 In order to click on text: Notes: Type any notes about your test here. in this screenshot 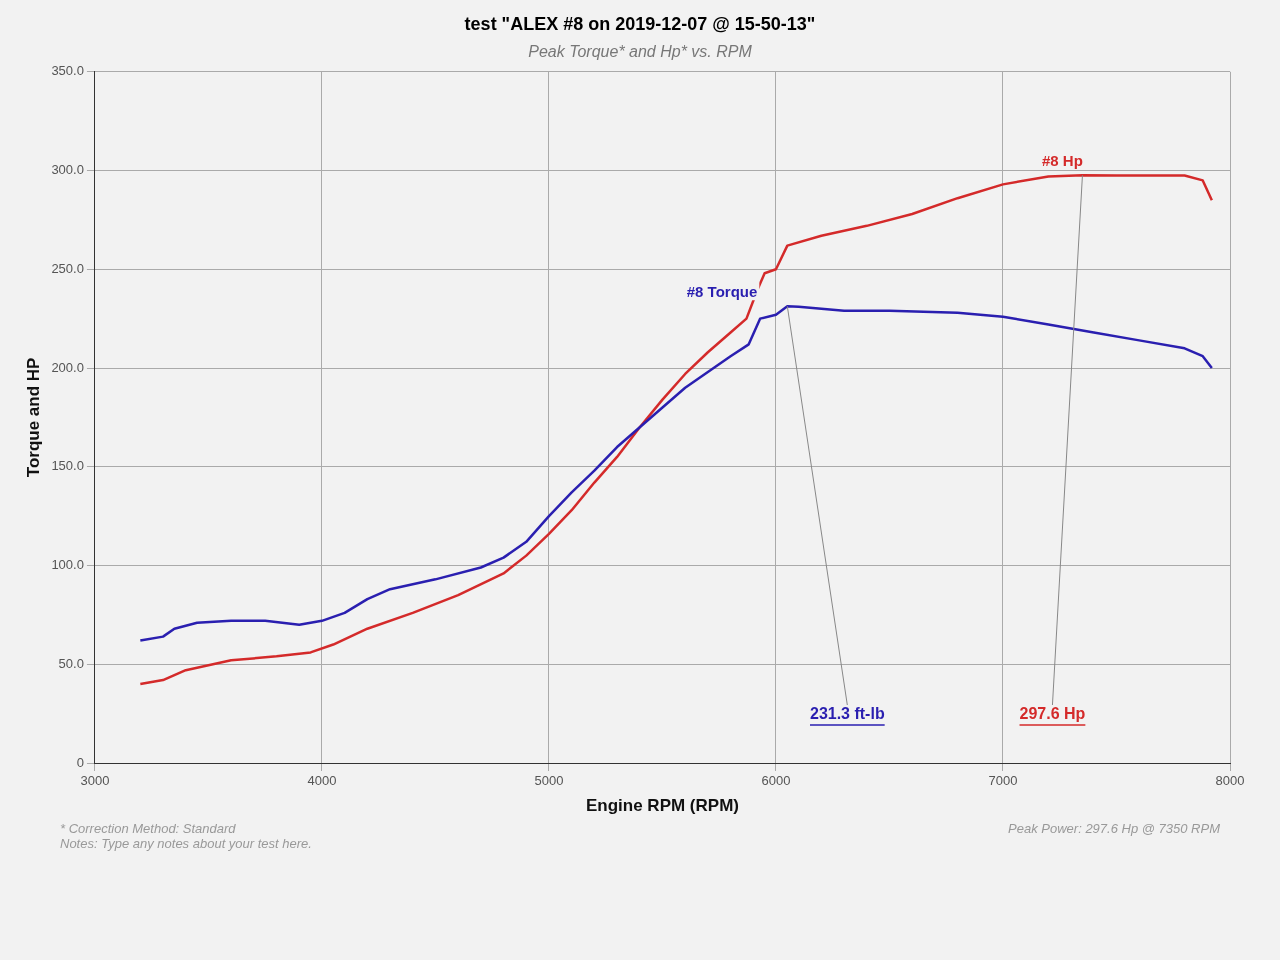, I will do `click(186, 843)`.